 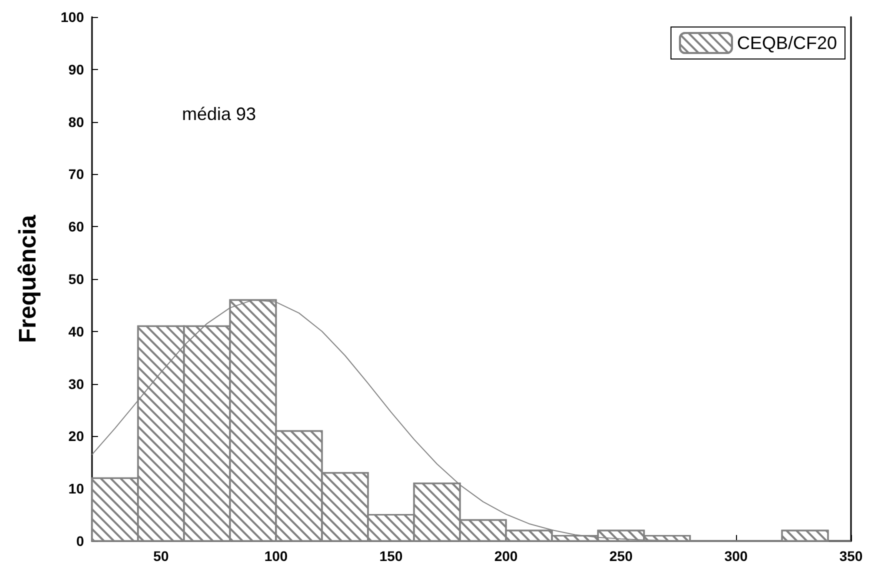 What do you see at coordinates (736, 556) in the screenshot?
I see `x-tick-label: 300` at bounding box center [736, 556].